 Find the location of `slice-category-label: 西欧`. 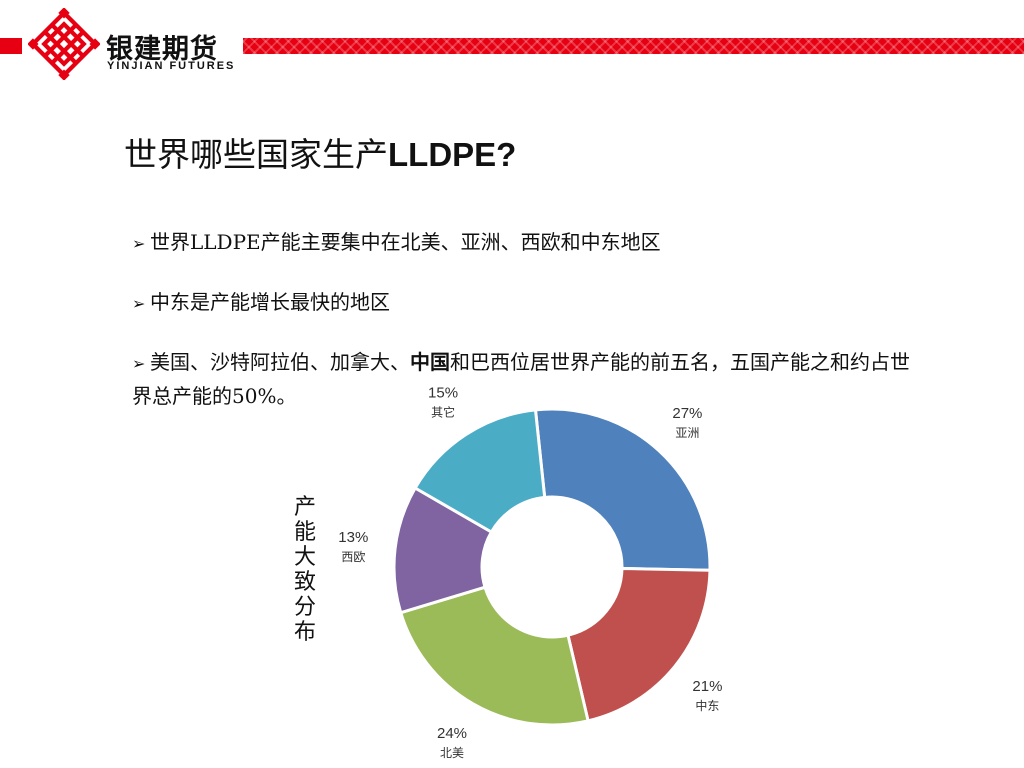

slice-category-label: 西欧 is located at coordinates (353, 557).